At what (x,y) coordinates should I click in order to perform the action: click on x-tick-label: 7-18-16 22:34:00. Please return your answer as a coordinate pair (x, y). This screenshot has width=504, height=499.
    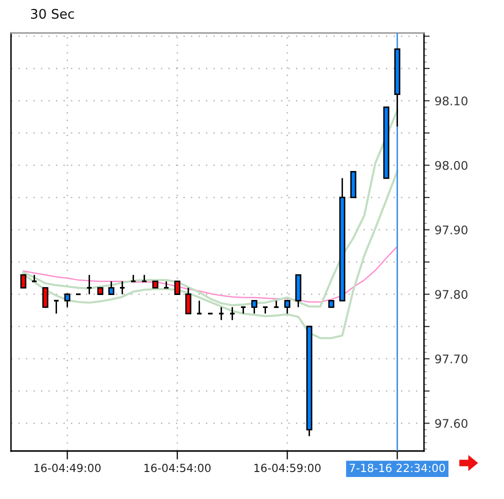
    Looking at the image, I should click on (397, 468).